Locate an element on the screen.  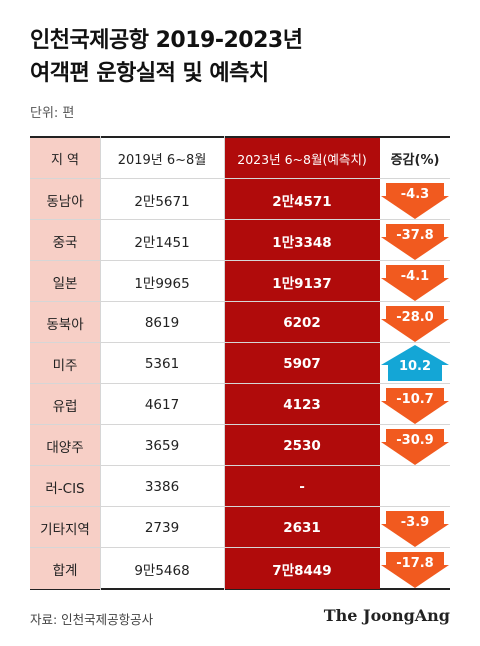
change-cell: -4.3 is located at coordinates (415, 199).